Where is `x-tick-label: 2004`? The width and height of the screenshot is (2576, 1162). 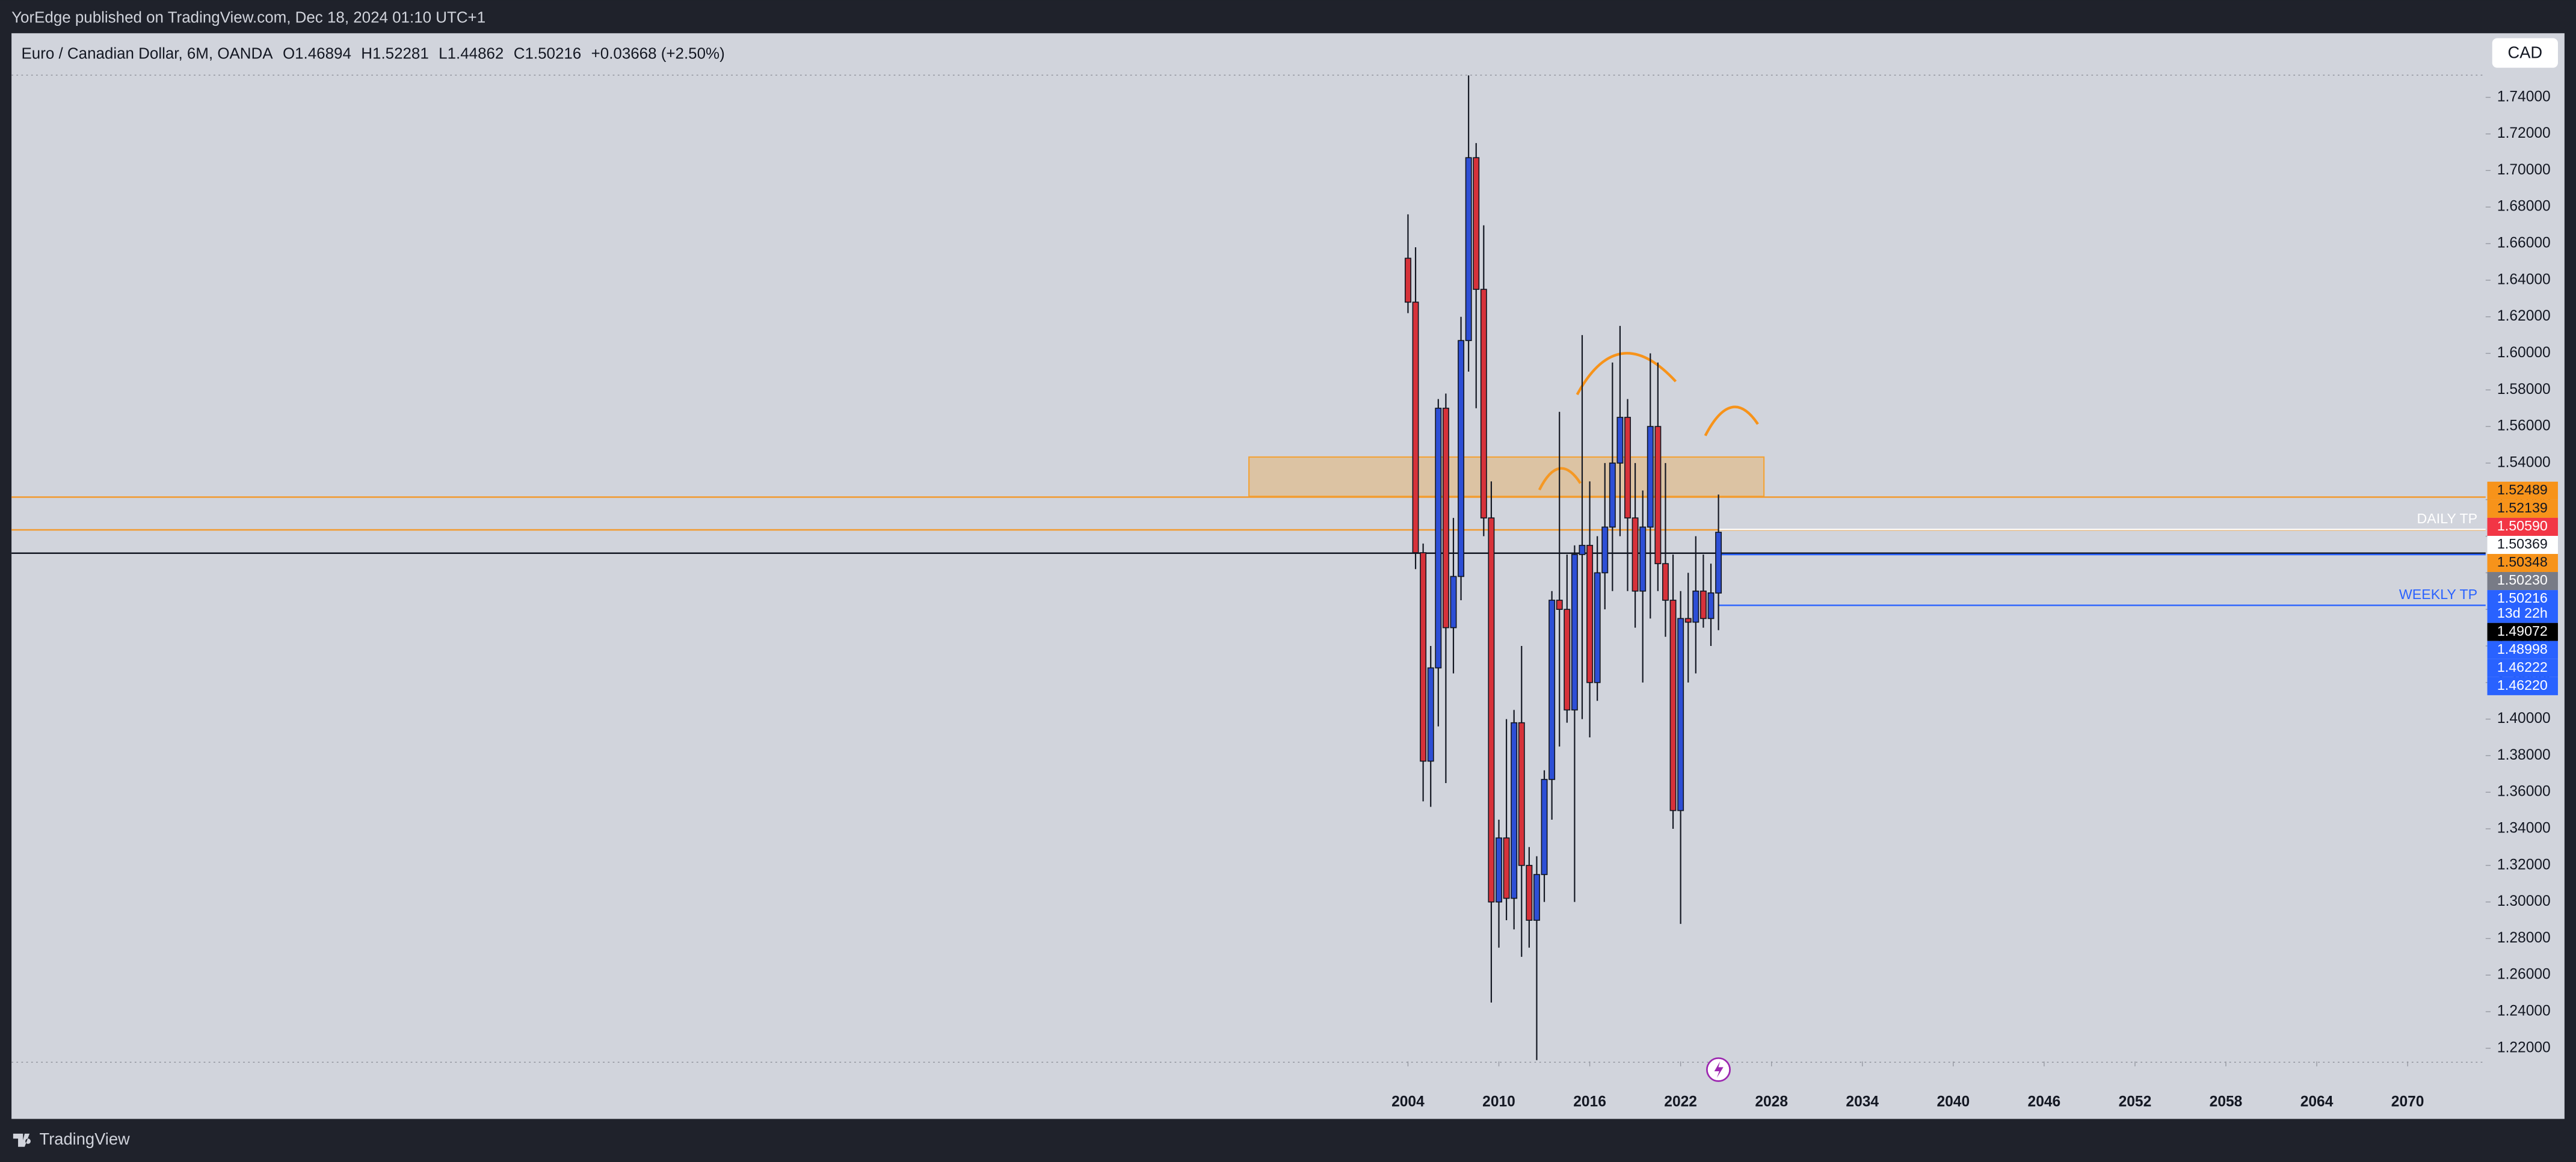 x-tick-label: 2004 is located at coordinates (1408, 1102).